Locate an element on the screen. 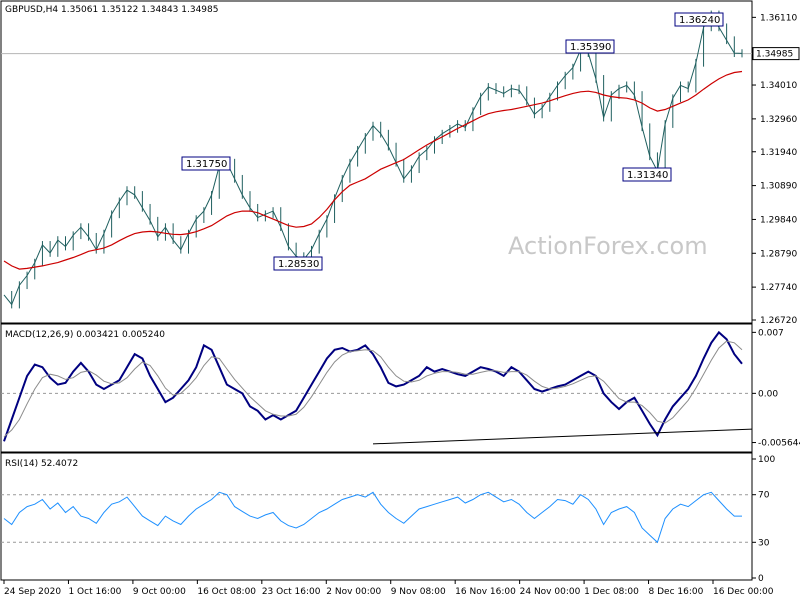 This screenshot has width=800, height=600. macd-panel-label: MACD(12,26,9) 0.003421 0.005240 is located at coordinates (85, 335).